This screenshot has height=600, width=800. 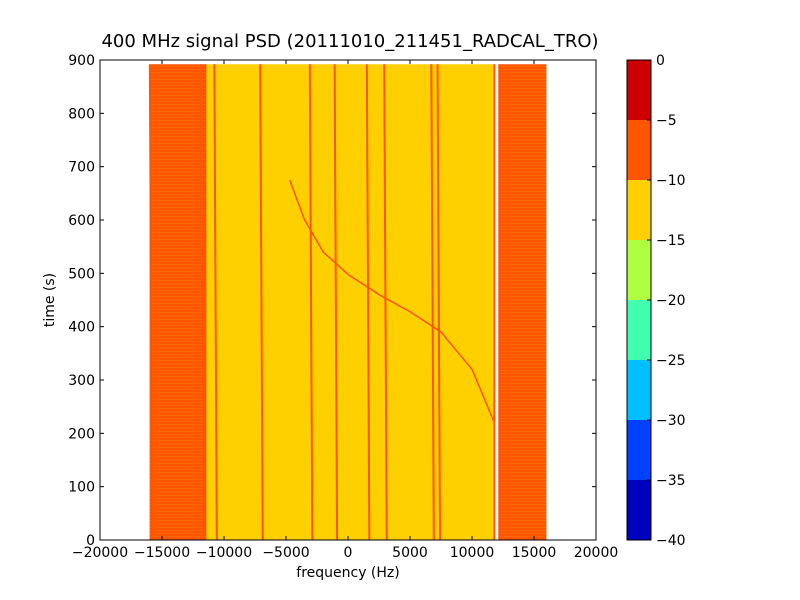 What do you see at coordinates (50, 300) in the screenshot?
I see `y-axis-label: time (s)` at bounding box center [50, 300].